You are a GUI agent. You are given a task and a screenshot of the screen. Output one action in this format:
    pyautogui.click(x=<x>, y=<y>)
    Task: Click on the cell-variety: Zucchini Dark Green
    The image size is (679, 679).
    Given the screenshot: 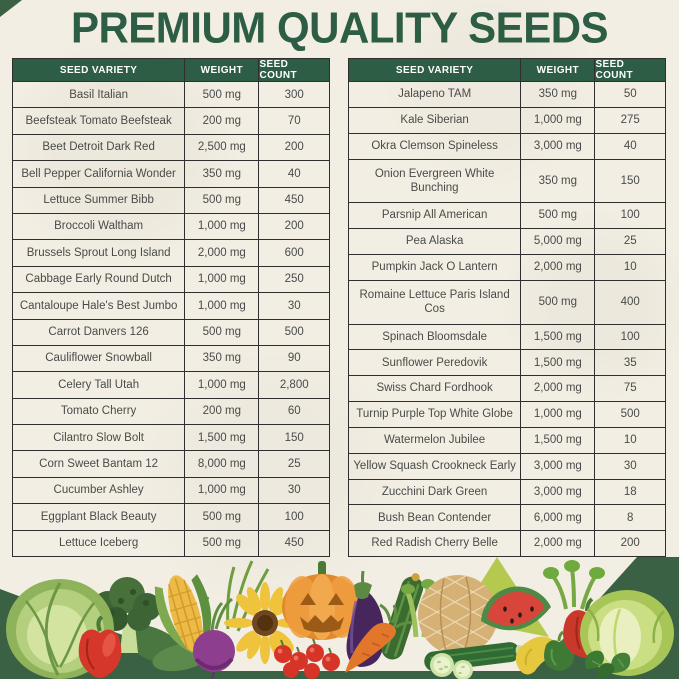 What is the action you would take?
    pyautogui.click(x=435, y=492)
    